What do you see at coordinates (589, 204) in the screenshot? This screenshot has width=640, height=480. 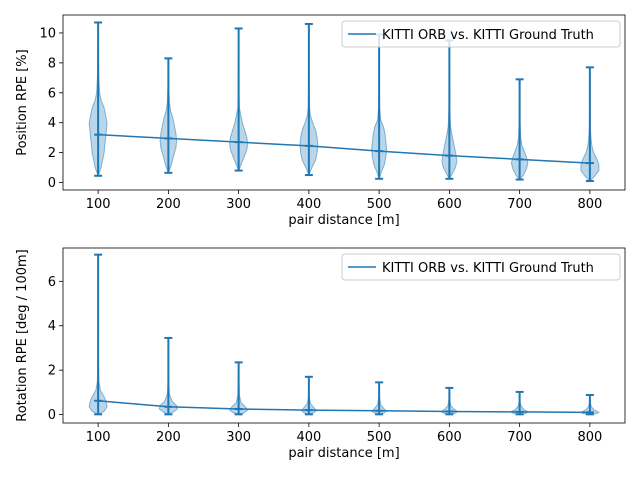 I see `position-x-tick-label-800: 800` at bounding box center [589, 204].